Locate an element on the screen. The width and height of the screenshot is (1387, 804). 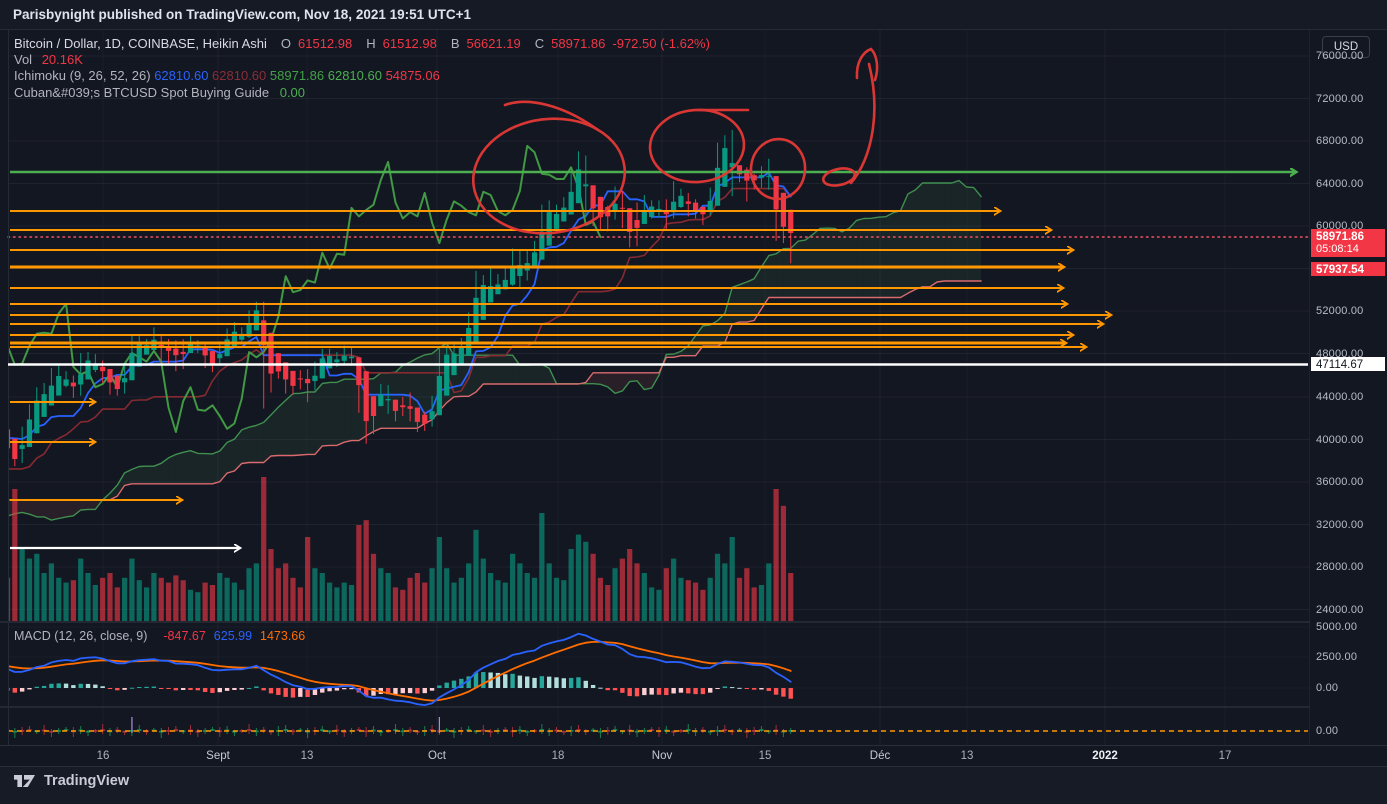
vol-label: Vol is located at coordinates (23, 59).